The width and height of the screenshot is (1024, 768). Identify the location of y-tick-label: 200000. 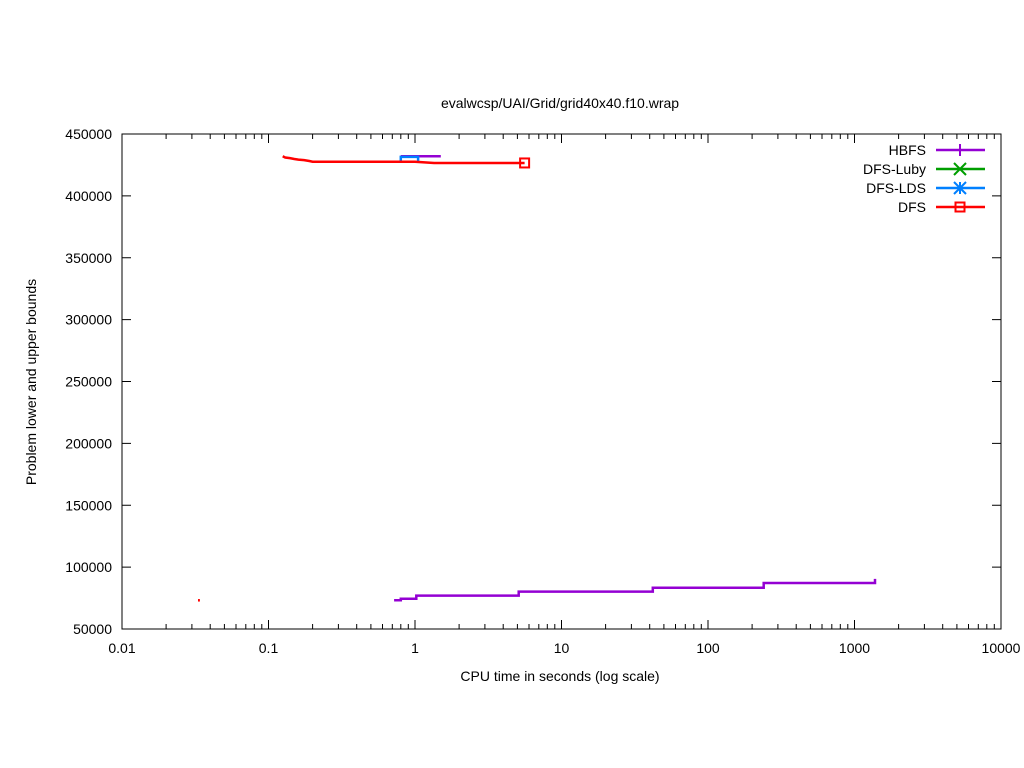
(88, 443).